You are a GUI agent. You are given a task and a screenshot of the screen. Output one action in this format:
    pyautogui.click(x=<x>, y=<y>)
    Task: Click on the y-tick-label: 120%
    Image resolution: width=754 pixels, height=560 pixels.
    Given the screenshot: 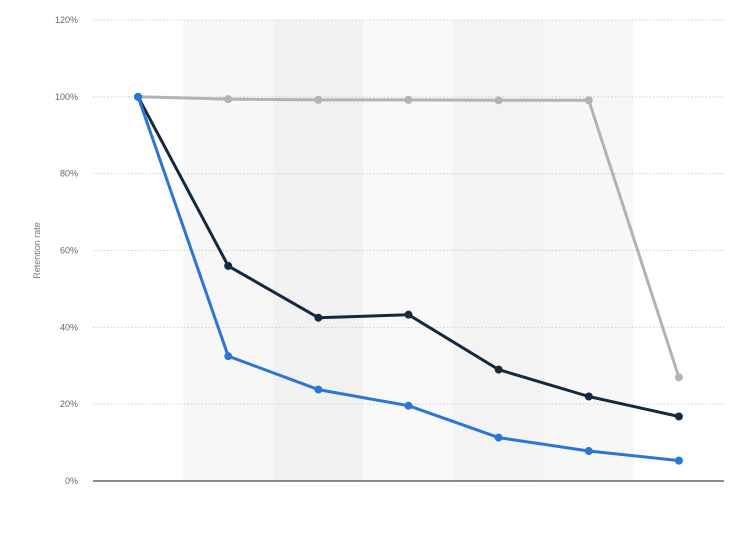 What is the action you would take?
    pyautogui.click(x=66, y=20)
    